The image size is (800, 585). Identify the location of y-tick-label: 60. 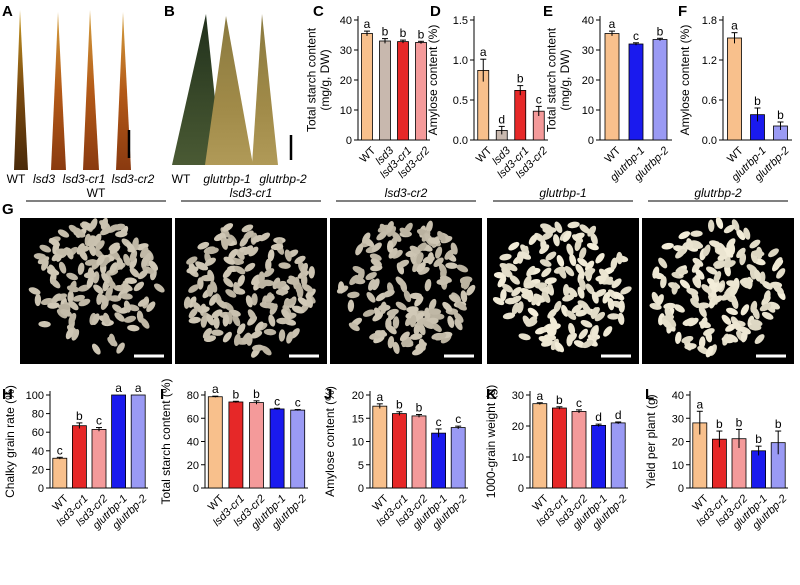
(193, 419).